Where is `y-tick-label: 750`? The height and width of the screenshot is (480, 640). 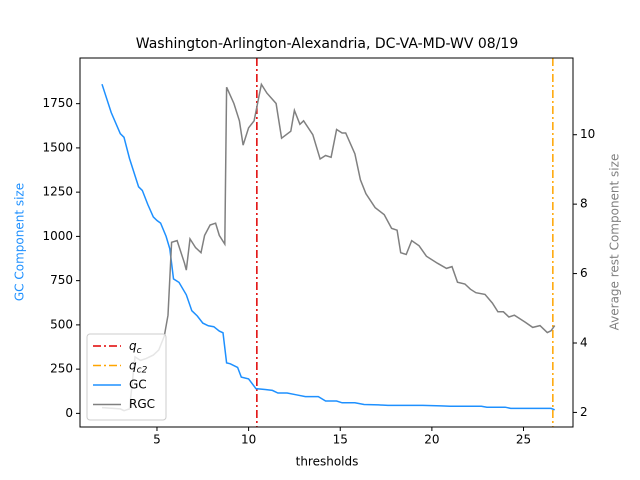
y-tick-label: 750 is located at coordinates (61, 280).